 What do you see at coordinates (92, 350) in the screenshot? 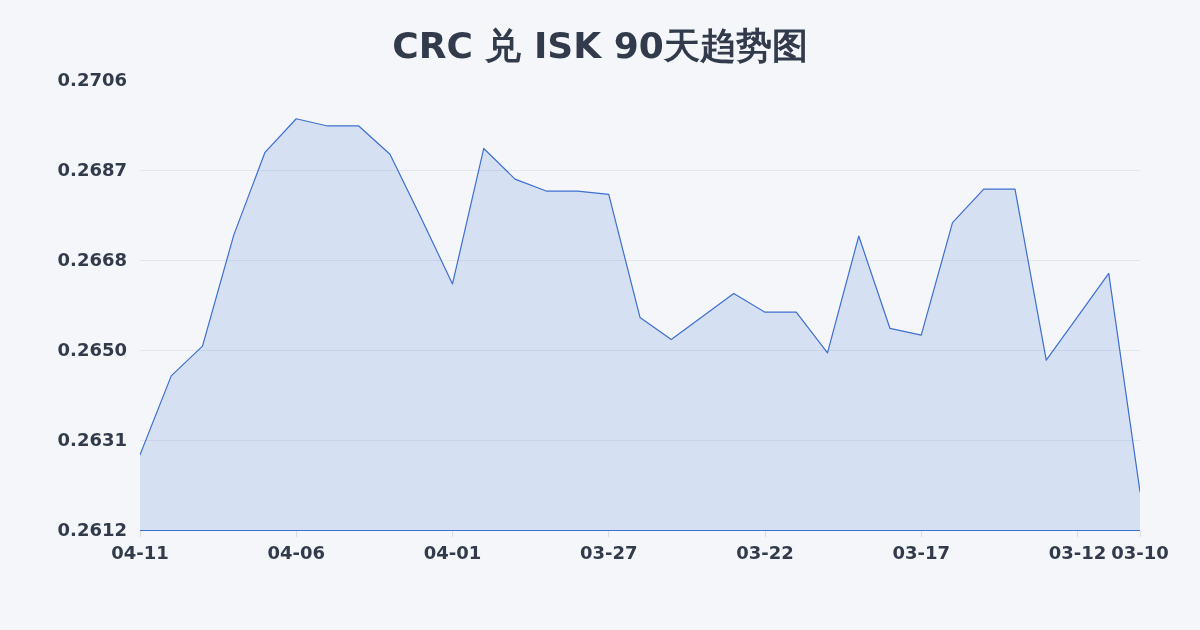
I see `y-tick-label: 0.2650` at bounding box center [92, 350].